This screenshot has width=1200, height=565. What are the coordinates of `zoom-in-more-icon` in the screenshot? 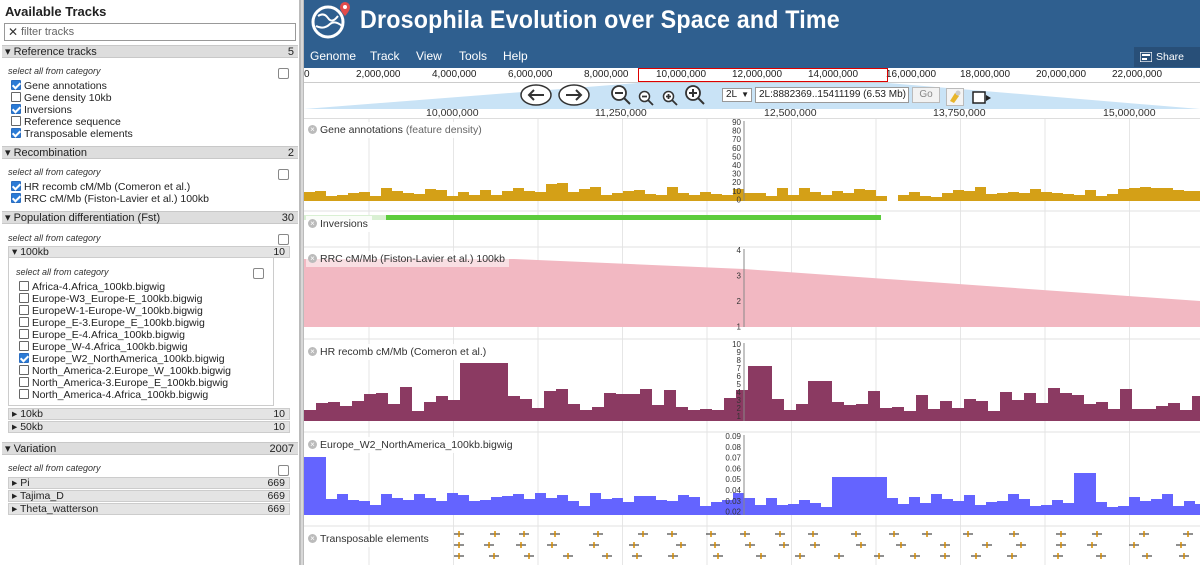 It's located at (695, 95).